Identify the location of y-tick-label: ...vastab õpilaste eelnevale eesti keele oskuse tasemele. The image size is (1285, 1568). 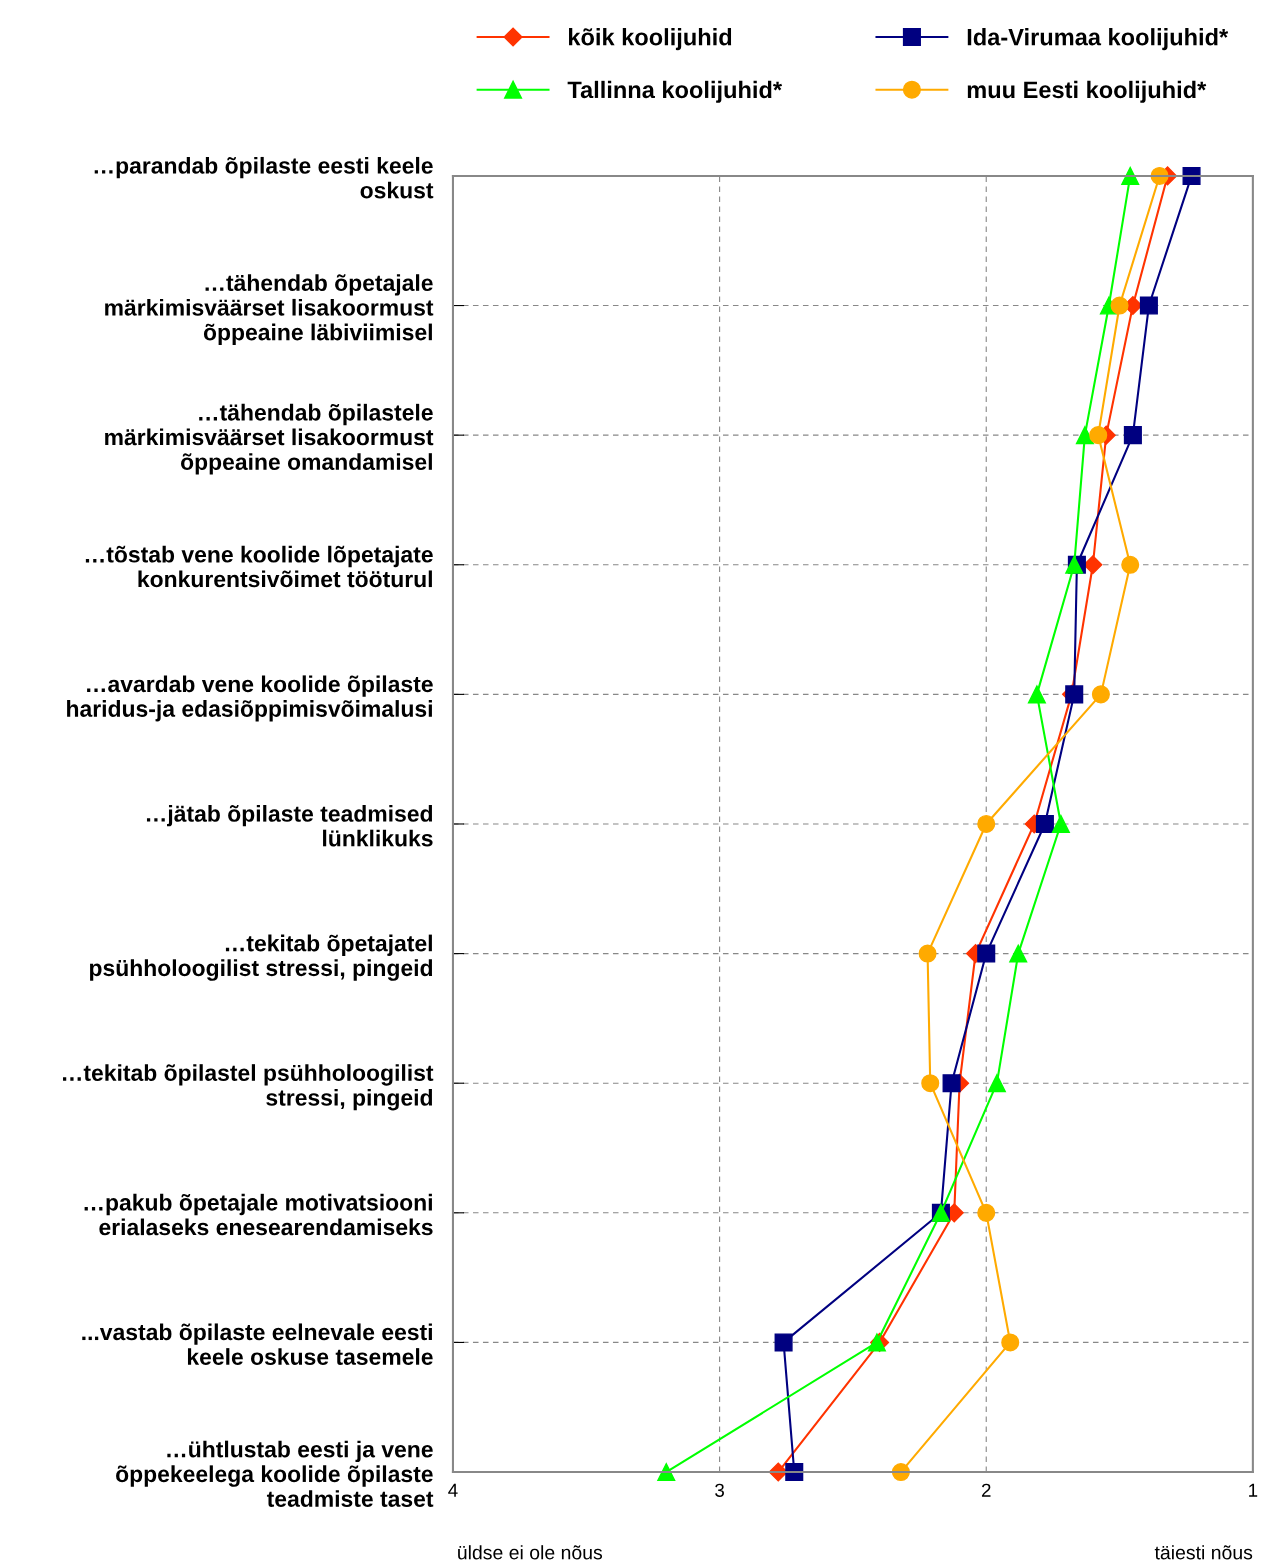
(257, 1344).